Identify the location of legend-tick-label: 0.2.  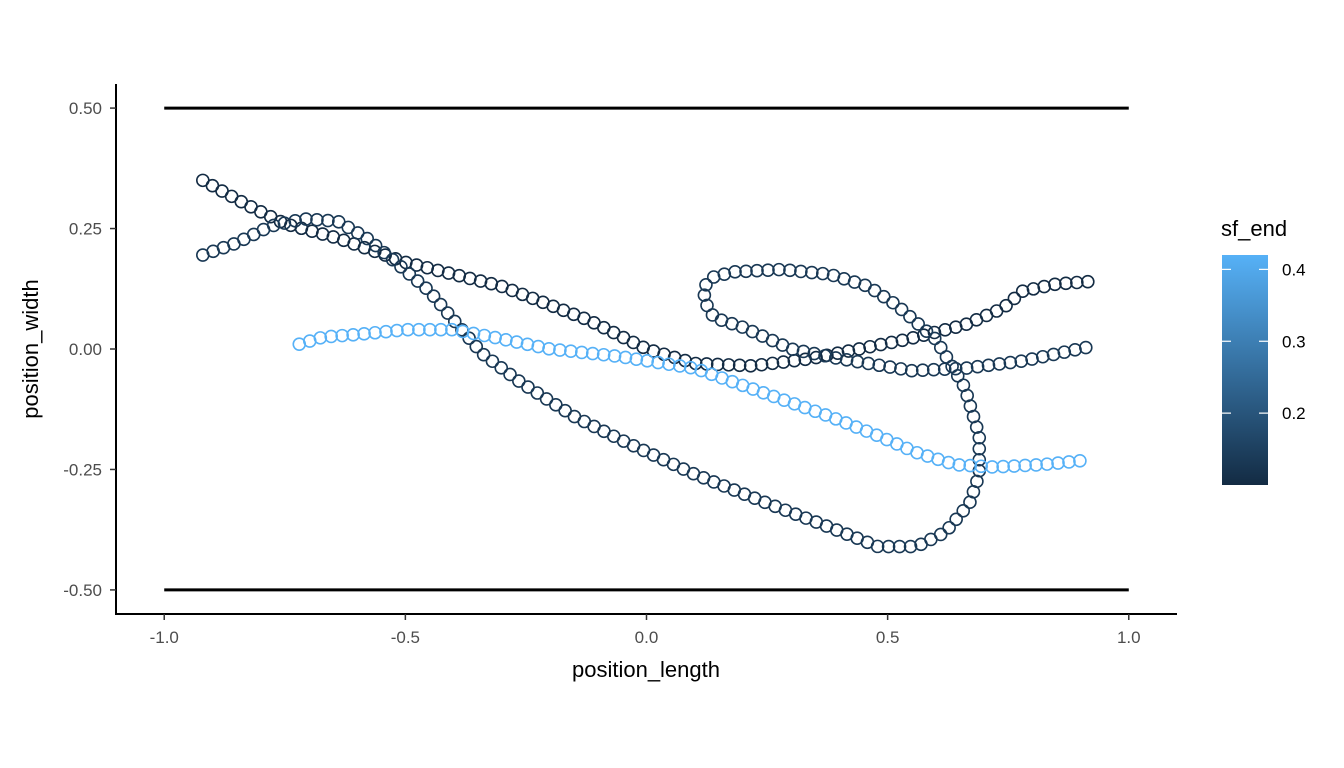
(1294, 413).